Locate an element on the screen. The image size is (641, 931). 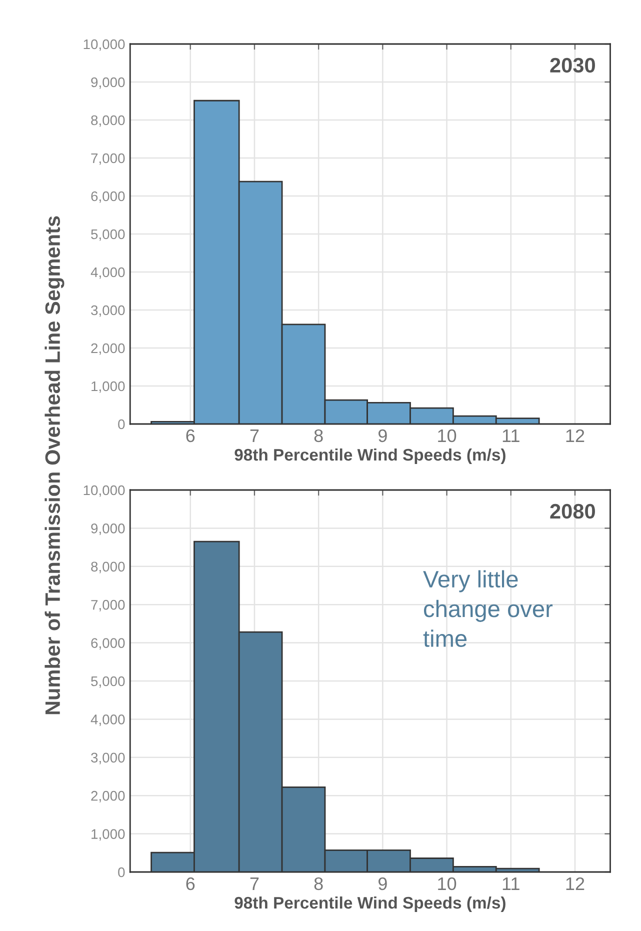
text: 2080 is located at coordinates (572, 511).